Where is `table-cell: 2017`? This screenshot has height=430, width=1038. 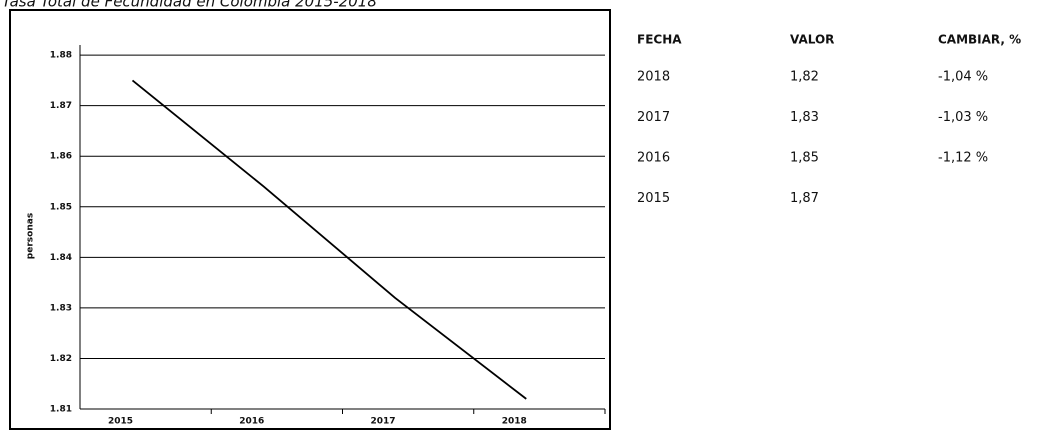
table-cell: 2017 is located at coordinates (653, 117).